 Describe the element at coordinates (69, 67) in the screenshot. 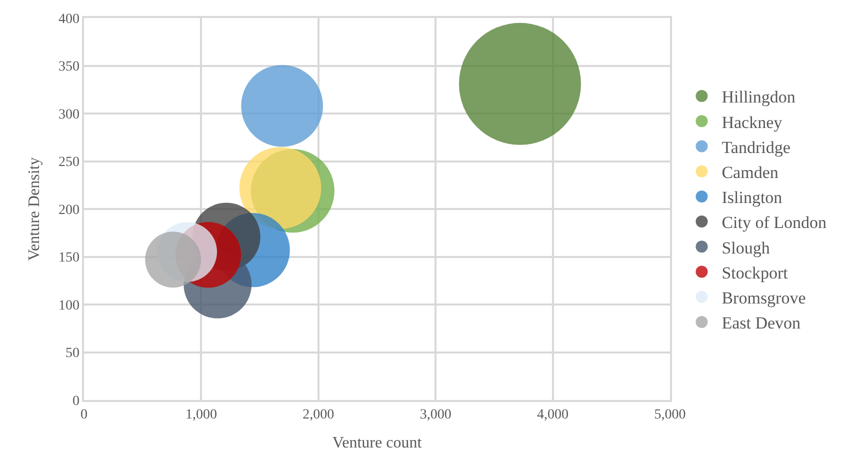

I see `y-tick-label: 350` at that location.